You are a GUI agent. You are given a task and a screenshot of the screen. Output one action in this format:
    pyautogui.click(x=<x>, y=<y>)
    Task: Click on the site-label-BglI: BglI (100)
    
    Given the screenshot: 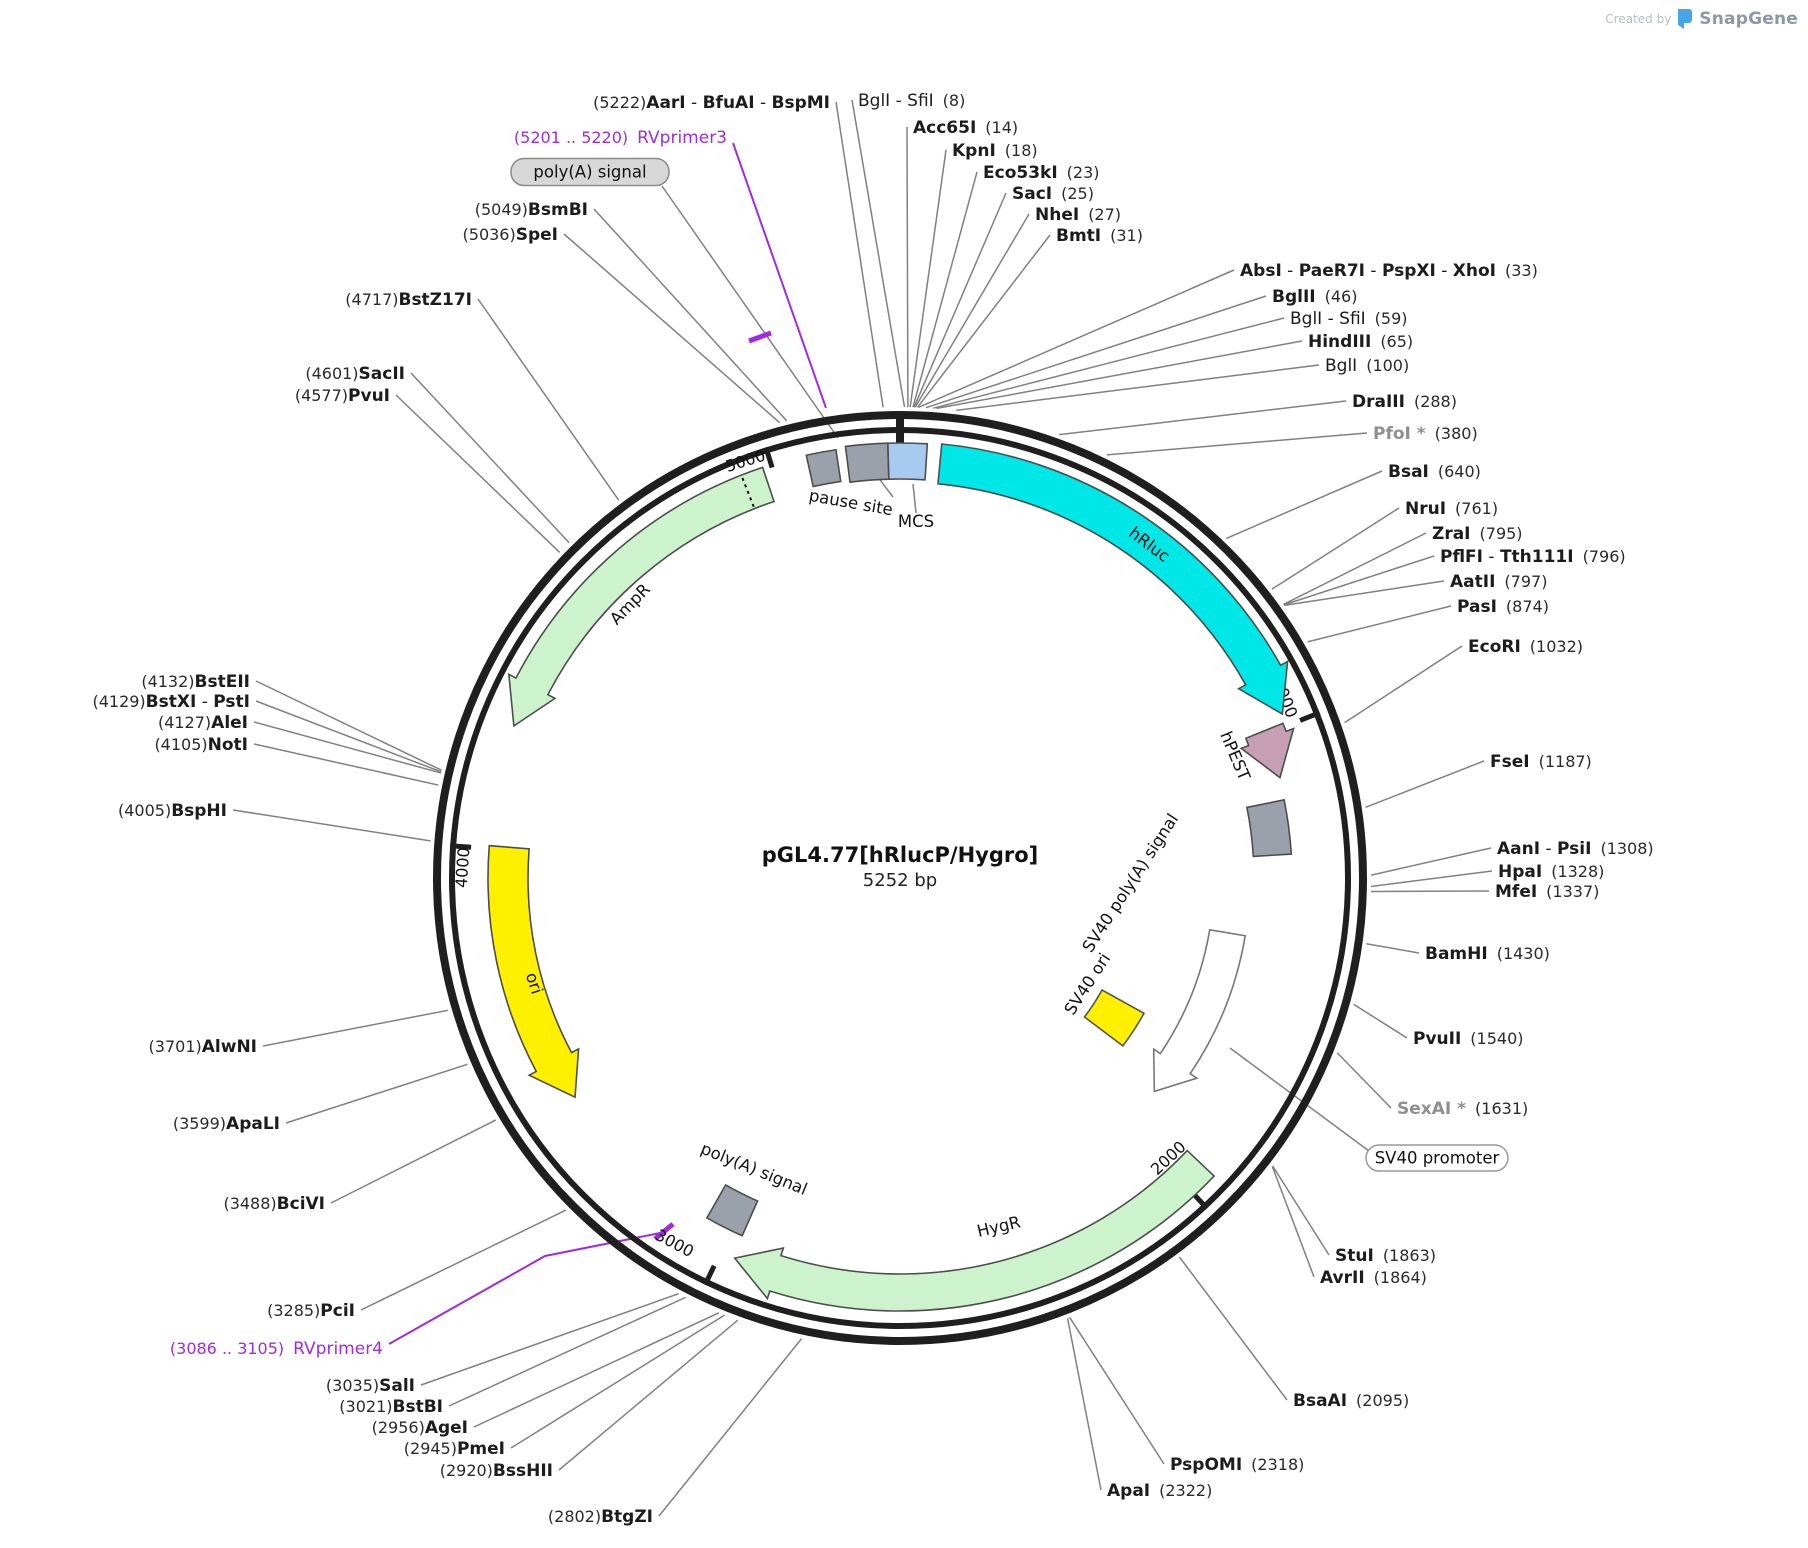 What is the action you would take?
    pyautogui.click(x=1367, y=366)
    